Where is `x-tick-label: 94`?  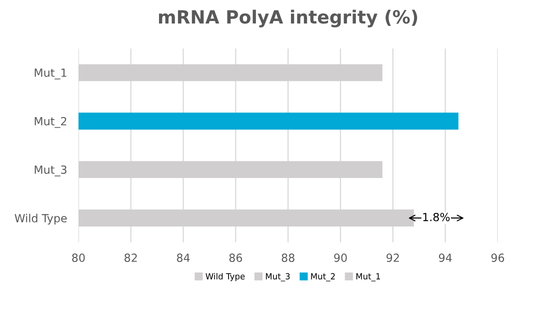 x-tick-label: 94 is located at coordinates (445, 258).